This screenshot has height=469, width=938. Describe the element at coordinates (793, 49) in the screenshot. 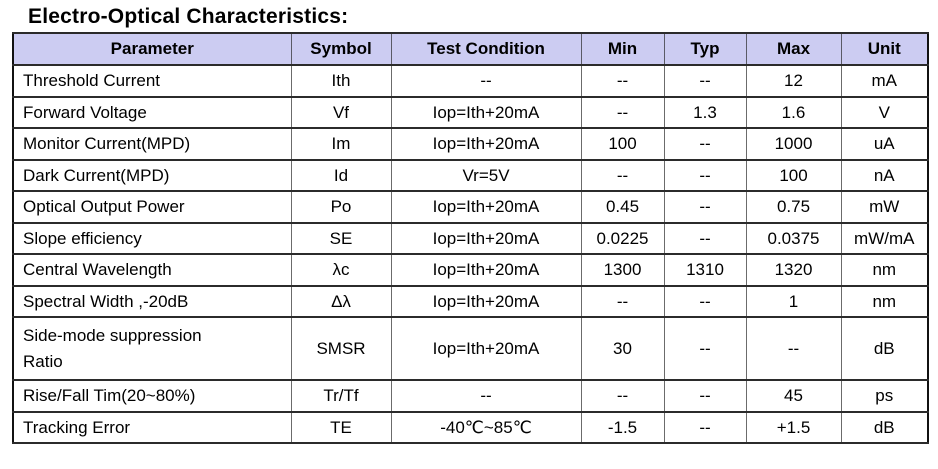

I see `column-header-max: Max` at that location.